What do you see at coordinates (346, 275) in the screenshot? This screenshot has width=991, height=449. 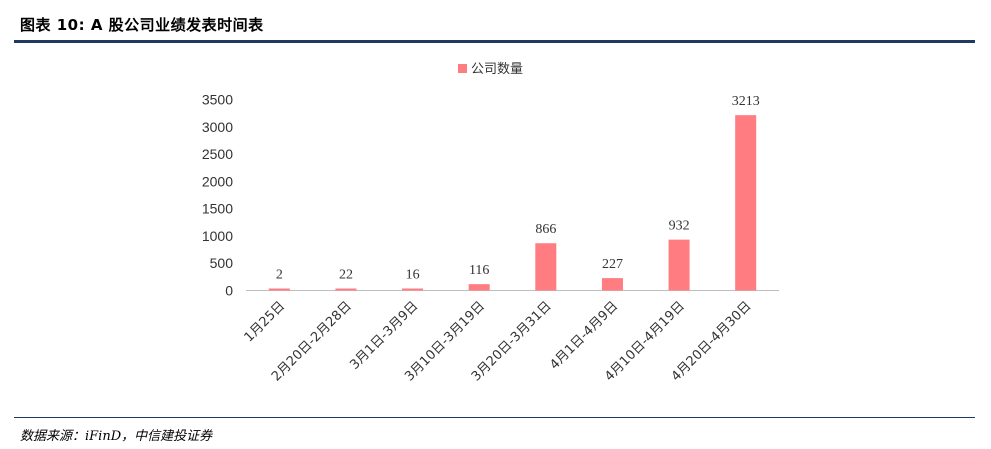 I see `data-label: 22` at bounding box center [346, 275].